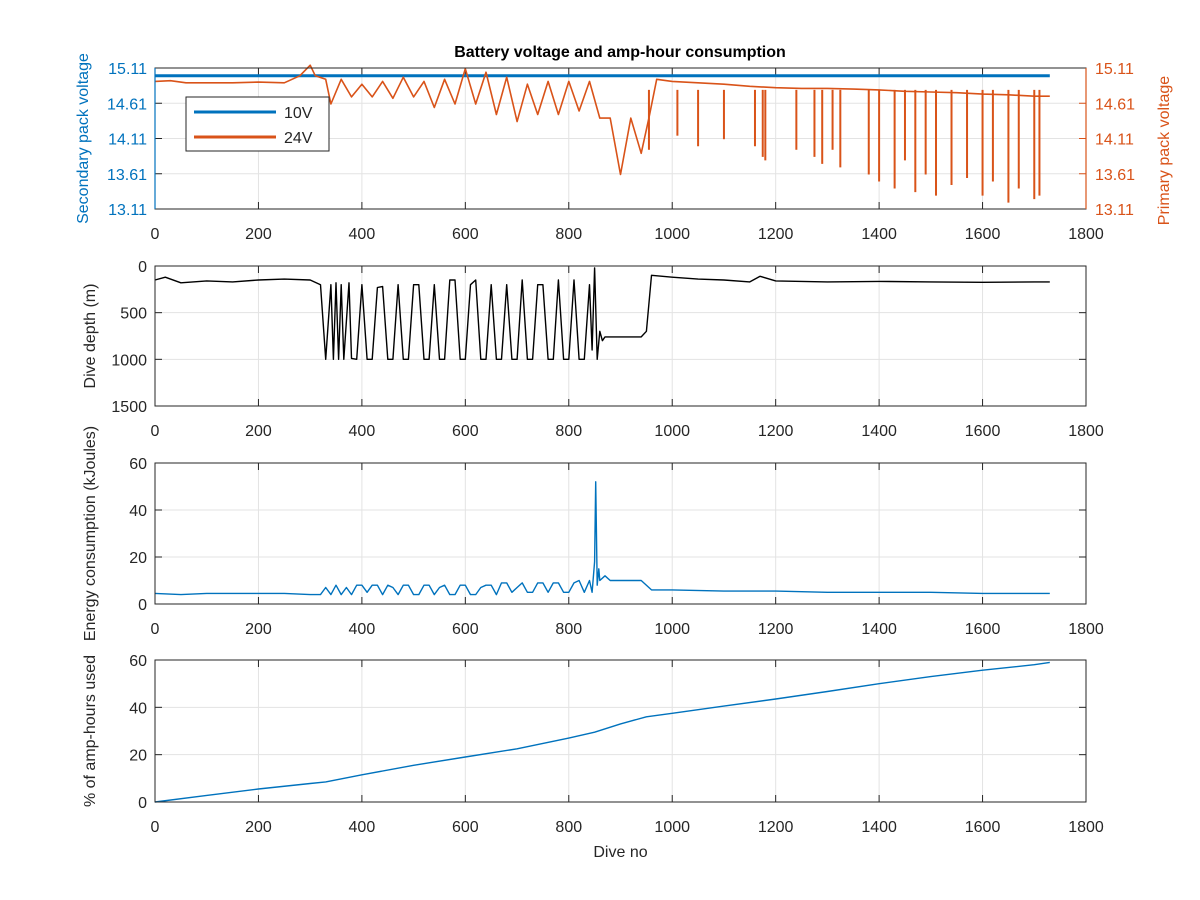 The image size is (1200, 900). What do you see at coordinates (127, 210) in the screenshot?
I see `voltage-y-tick-label: 13.11` at bounding box center [127, 210].